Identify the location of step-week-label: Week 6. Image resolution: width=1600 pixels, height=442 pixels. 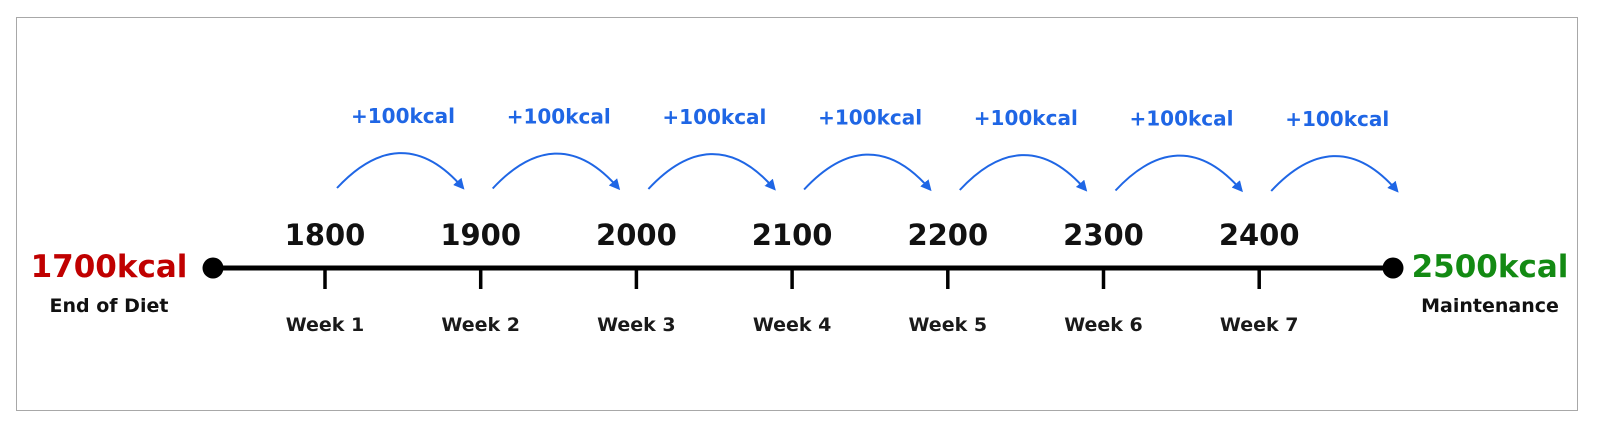
(1103, 325).